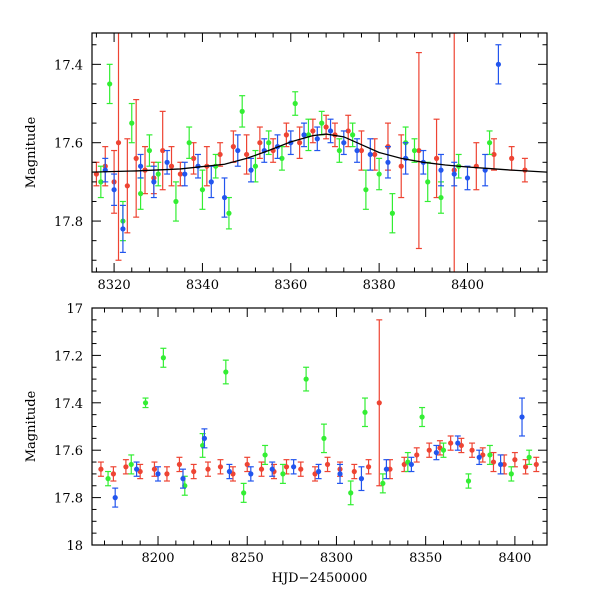  What do you see at coordinates (319, 153) in the screenshot?
I see `model-line` at bounding box center [319, 153].